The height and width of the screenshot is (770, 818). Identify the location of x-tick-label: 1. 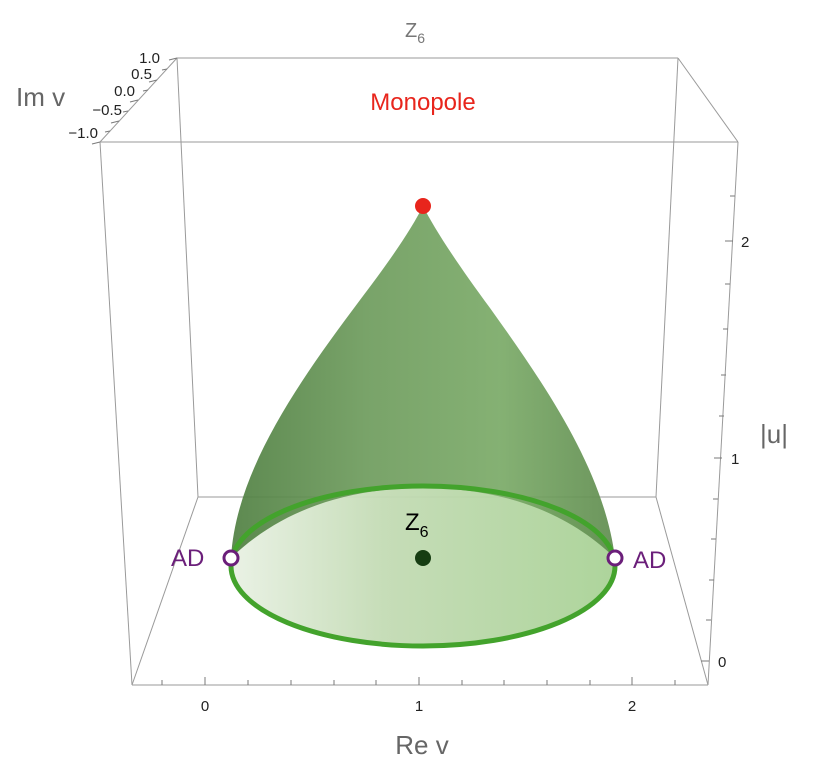
(419, 706).